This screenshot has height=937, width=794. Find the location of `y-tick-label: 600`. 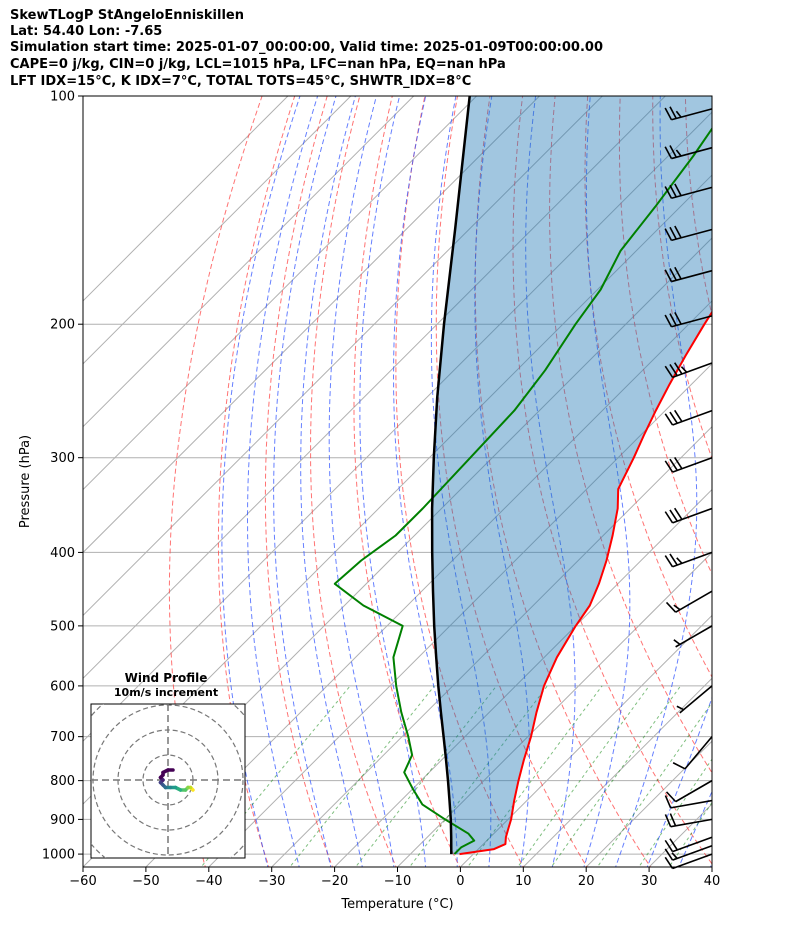

y-tick-label: 600 is located at coordinates (62, 686).